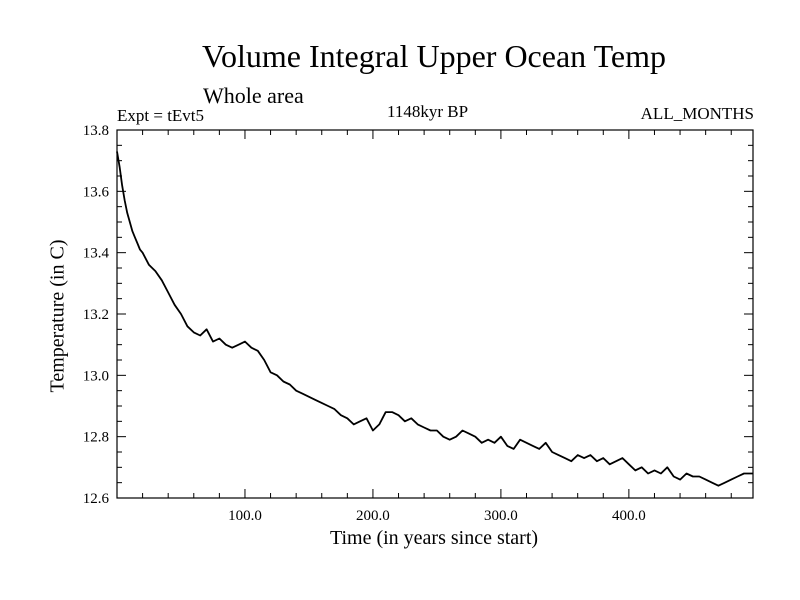 The width and height of the screenshot is (800, 600). I want to click on months-label: ALL_MONTHS, so click(697, 113).